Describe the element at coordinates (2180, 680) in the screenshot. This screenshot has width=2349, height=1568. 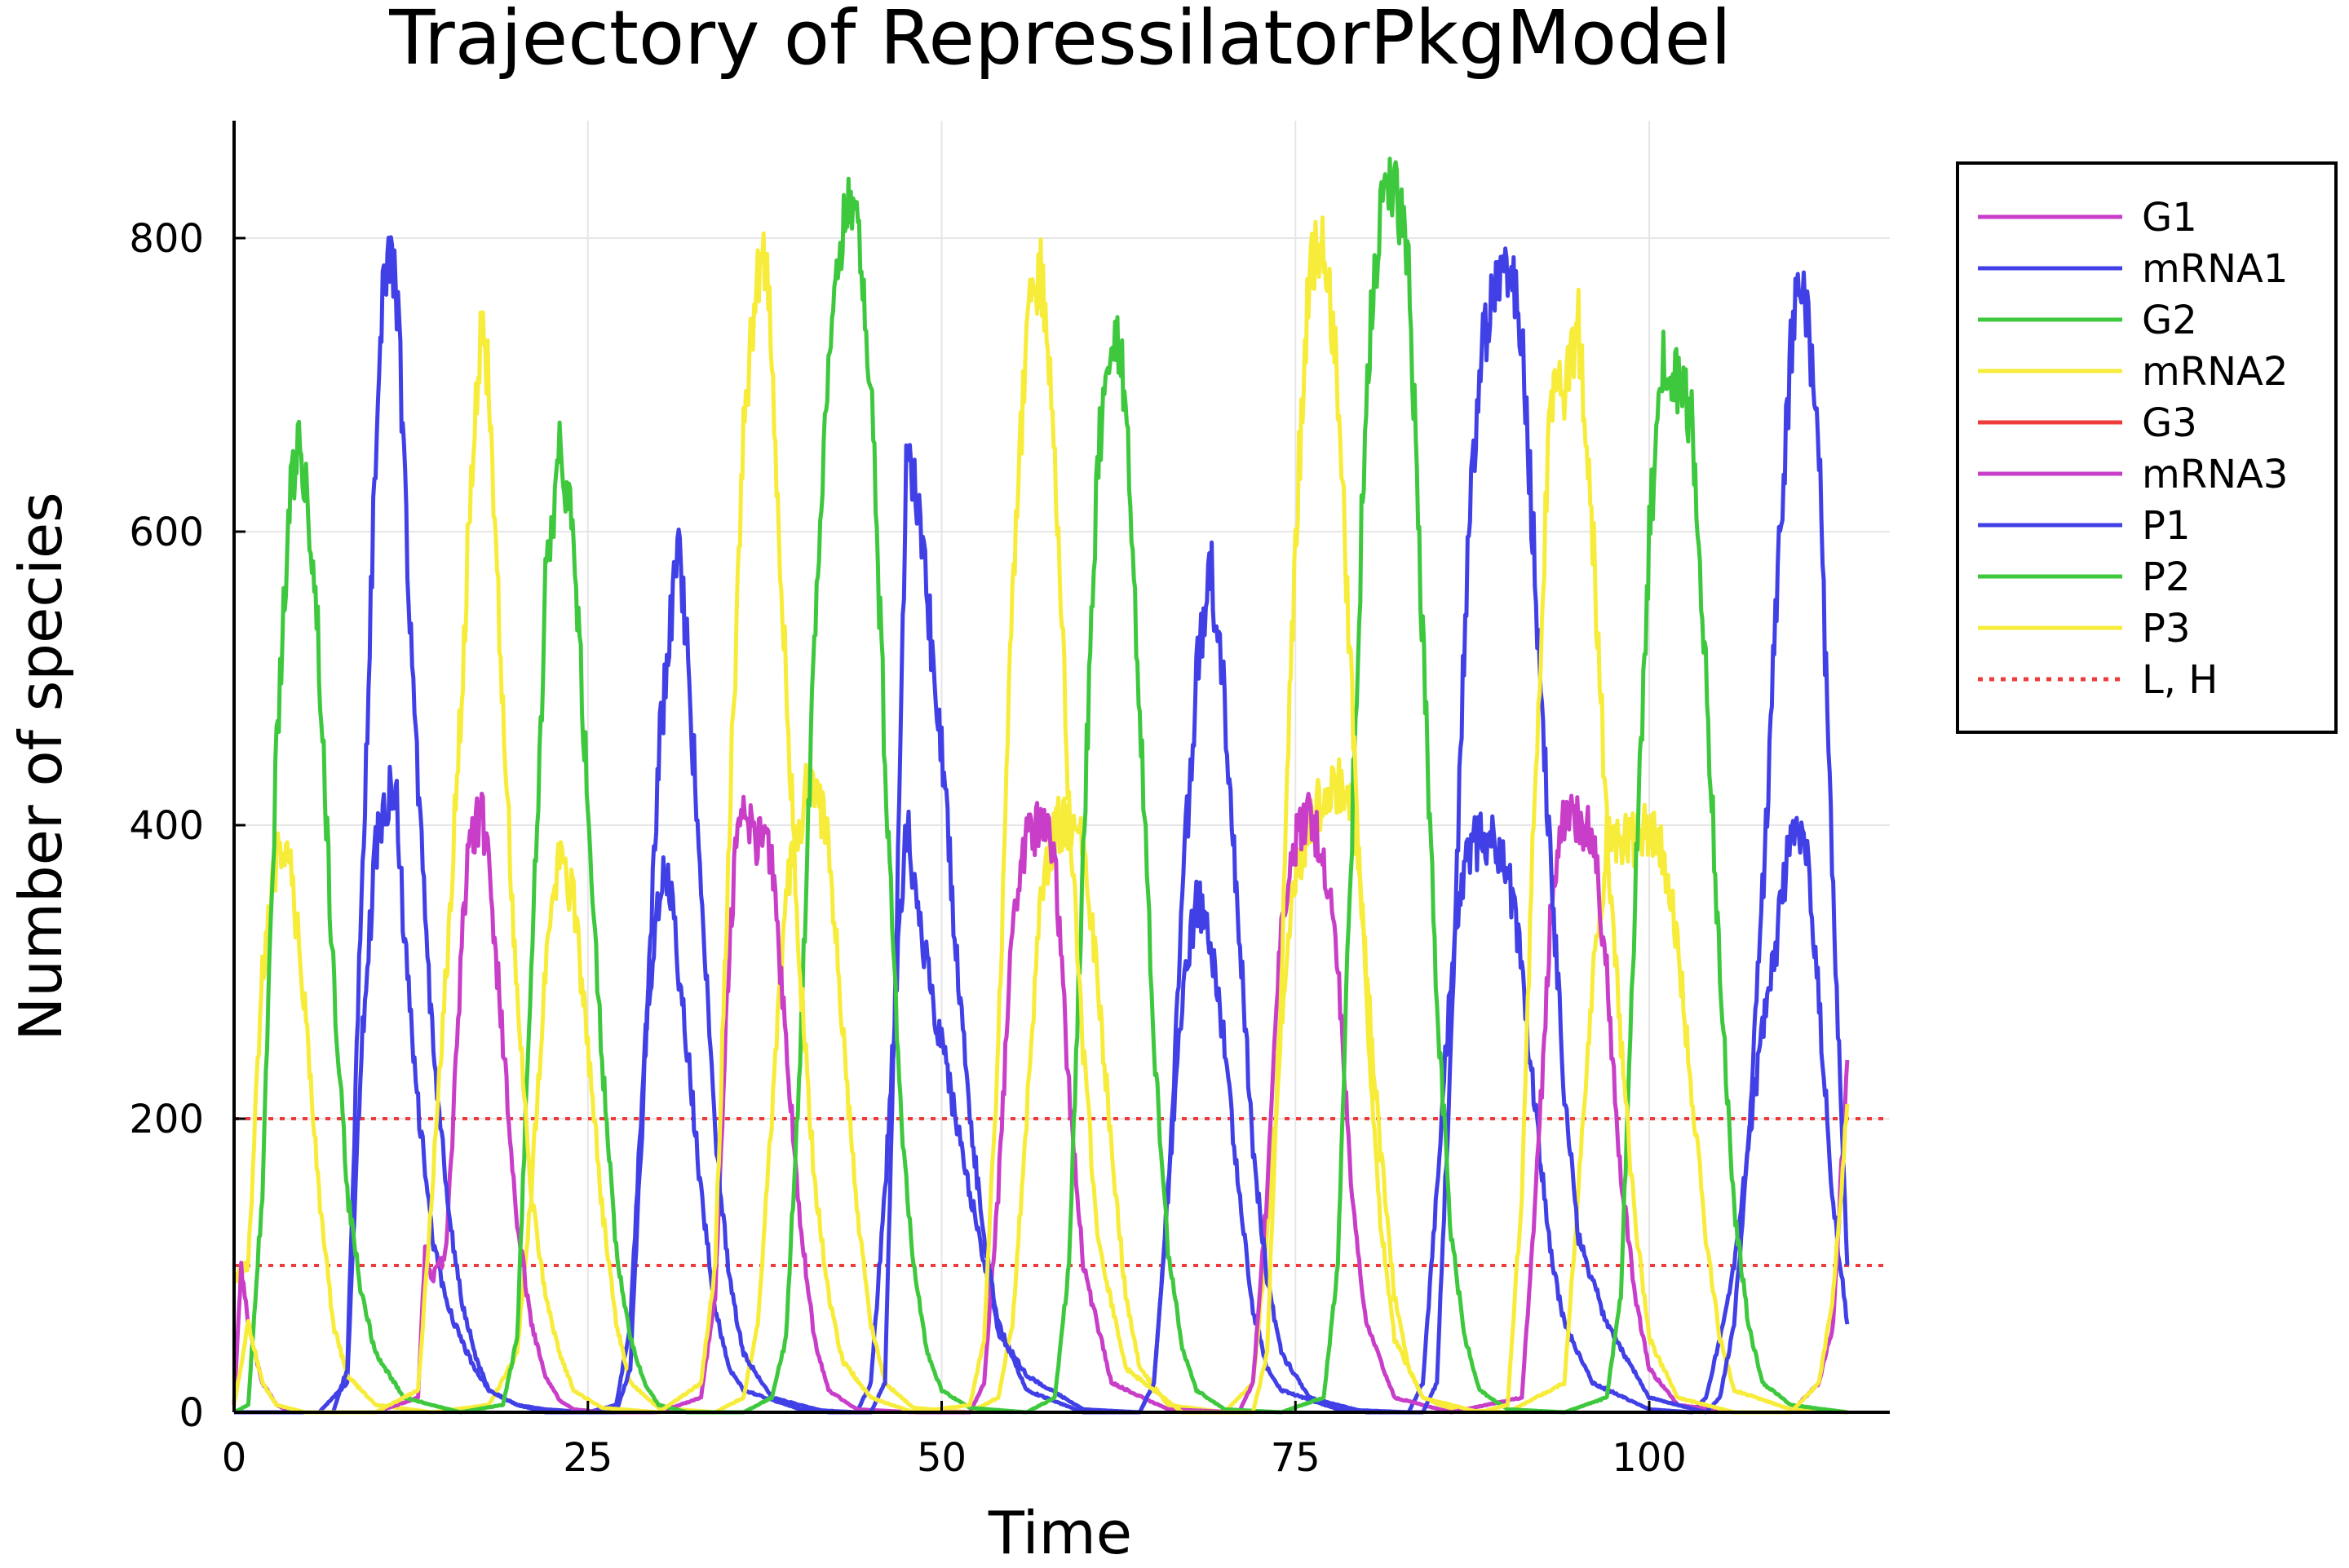
I see `legend-label: L, H` at that location.